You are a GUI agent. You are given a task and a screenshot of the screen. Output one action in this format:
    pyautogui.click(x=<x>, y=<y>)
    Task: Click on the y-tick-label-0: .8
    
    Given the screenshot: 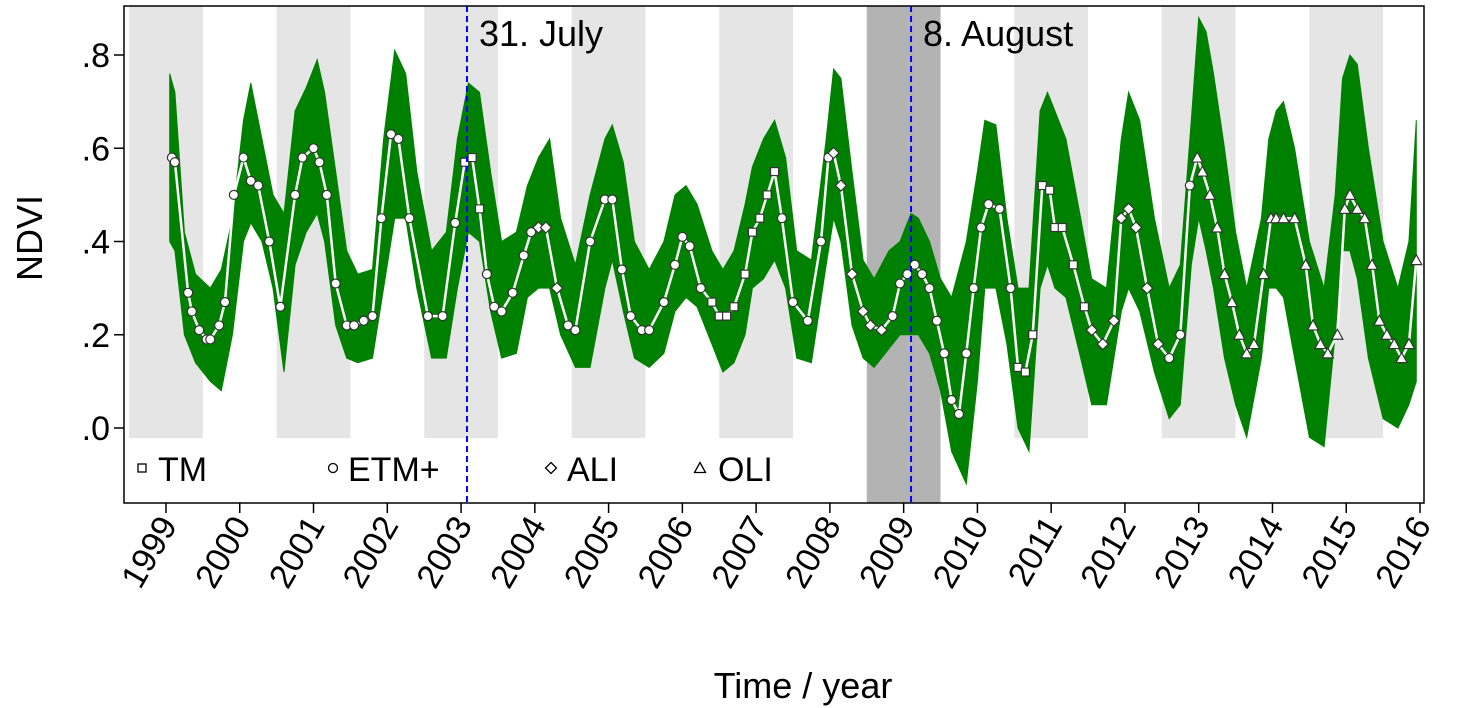 What is the action you would take?
    pyautogui.click(x=96, y=56)
    